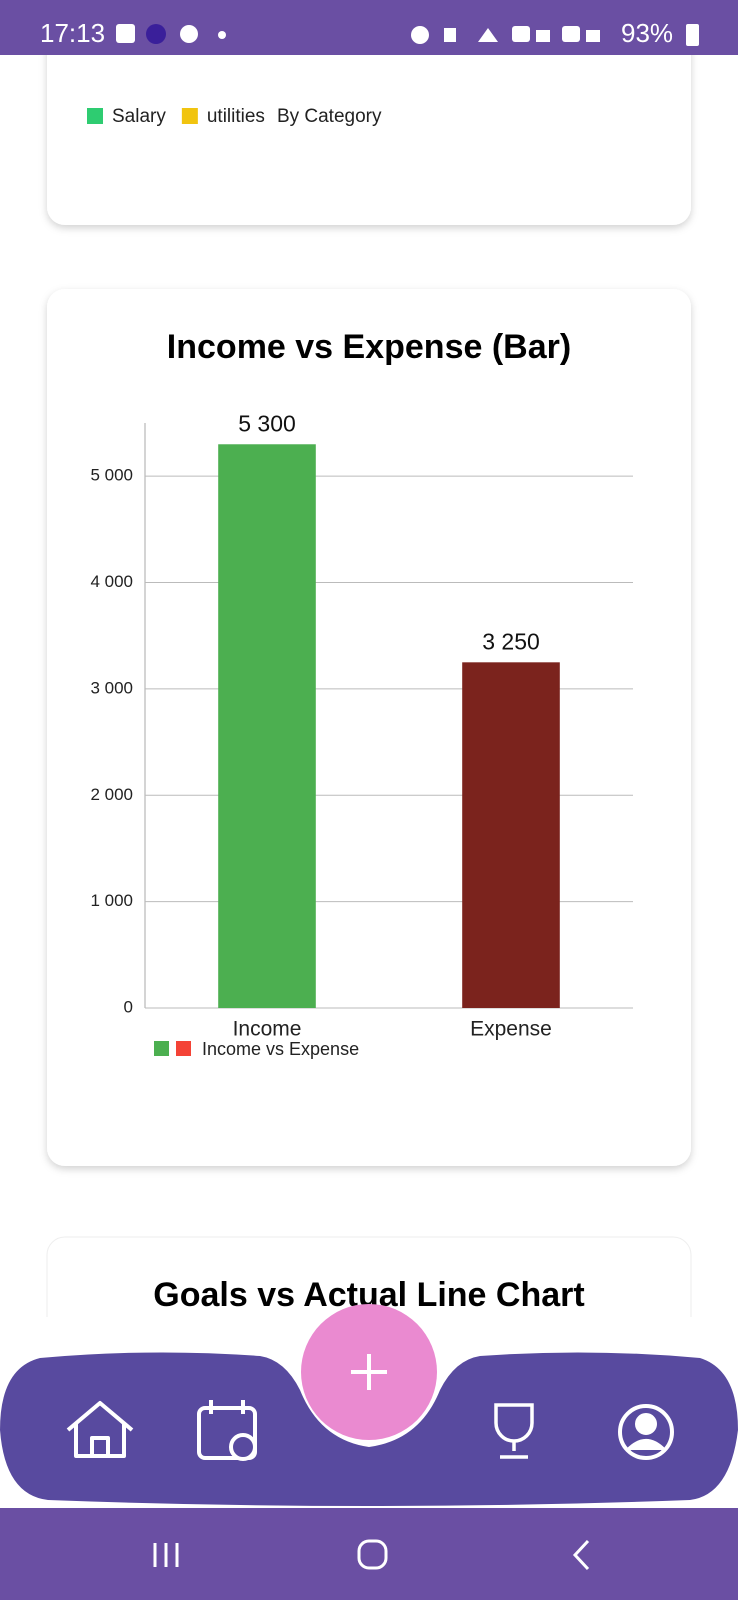 The width and height of the screenshot is (738, 1600). What do you see at coordinates (647, 33) in the screenshot?
I see `battery-text: 93%` at bounding box center [647, 33].